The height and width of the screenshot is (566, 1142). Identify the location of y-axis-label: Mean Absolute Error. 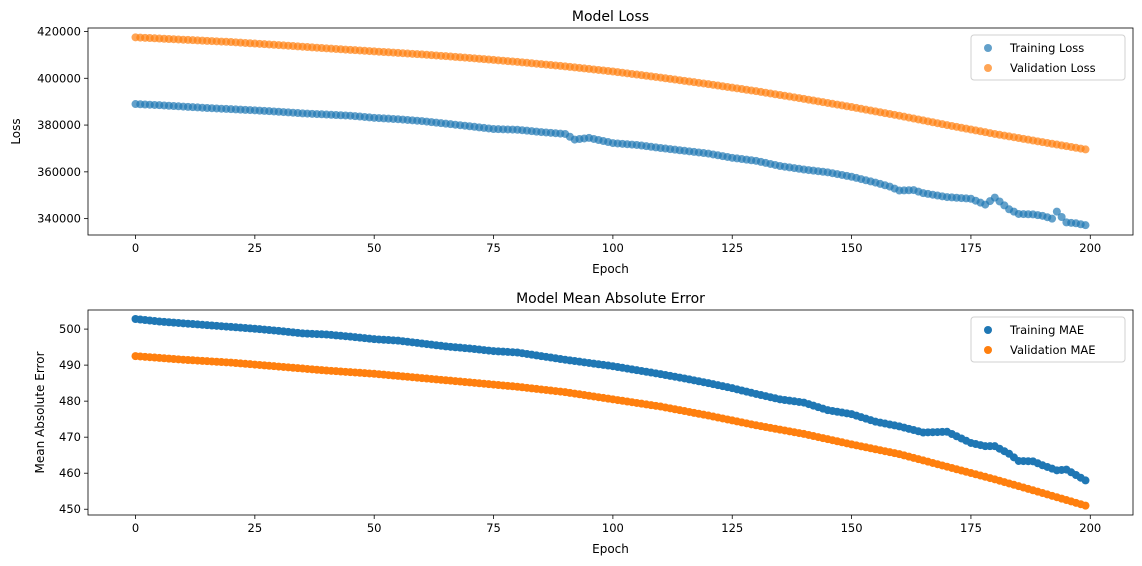
(40, 412).